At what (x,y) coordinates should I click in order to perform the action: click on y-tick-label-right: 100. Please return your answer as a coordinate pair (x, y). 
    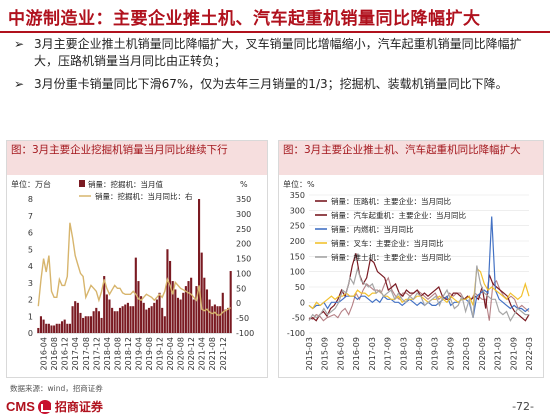
    Looking at the image, I should click on (243, 273).